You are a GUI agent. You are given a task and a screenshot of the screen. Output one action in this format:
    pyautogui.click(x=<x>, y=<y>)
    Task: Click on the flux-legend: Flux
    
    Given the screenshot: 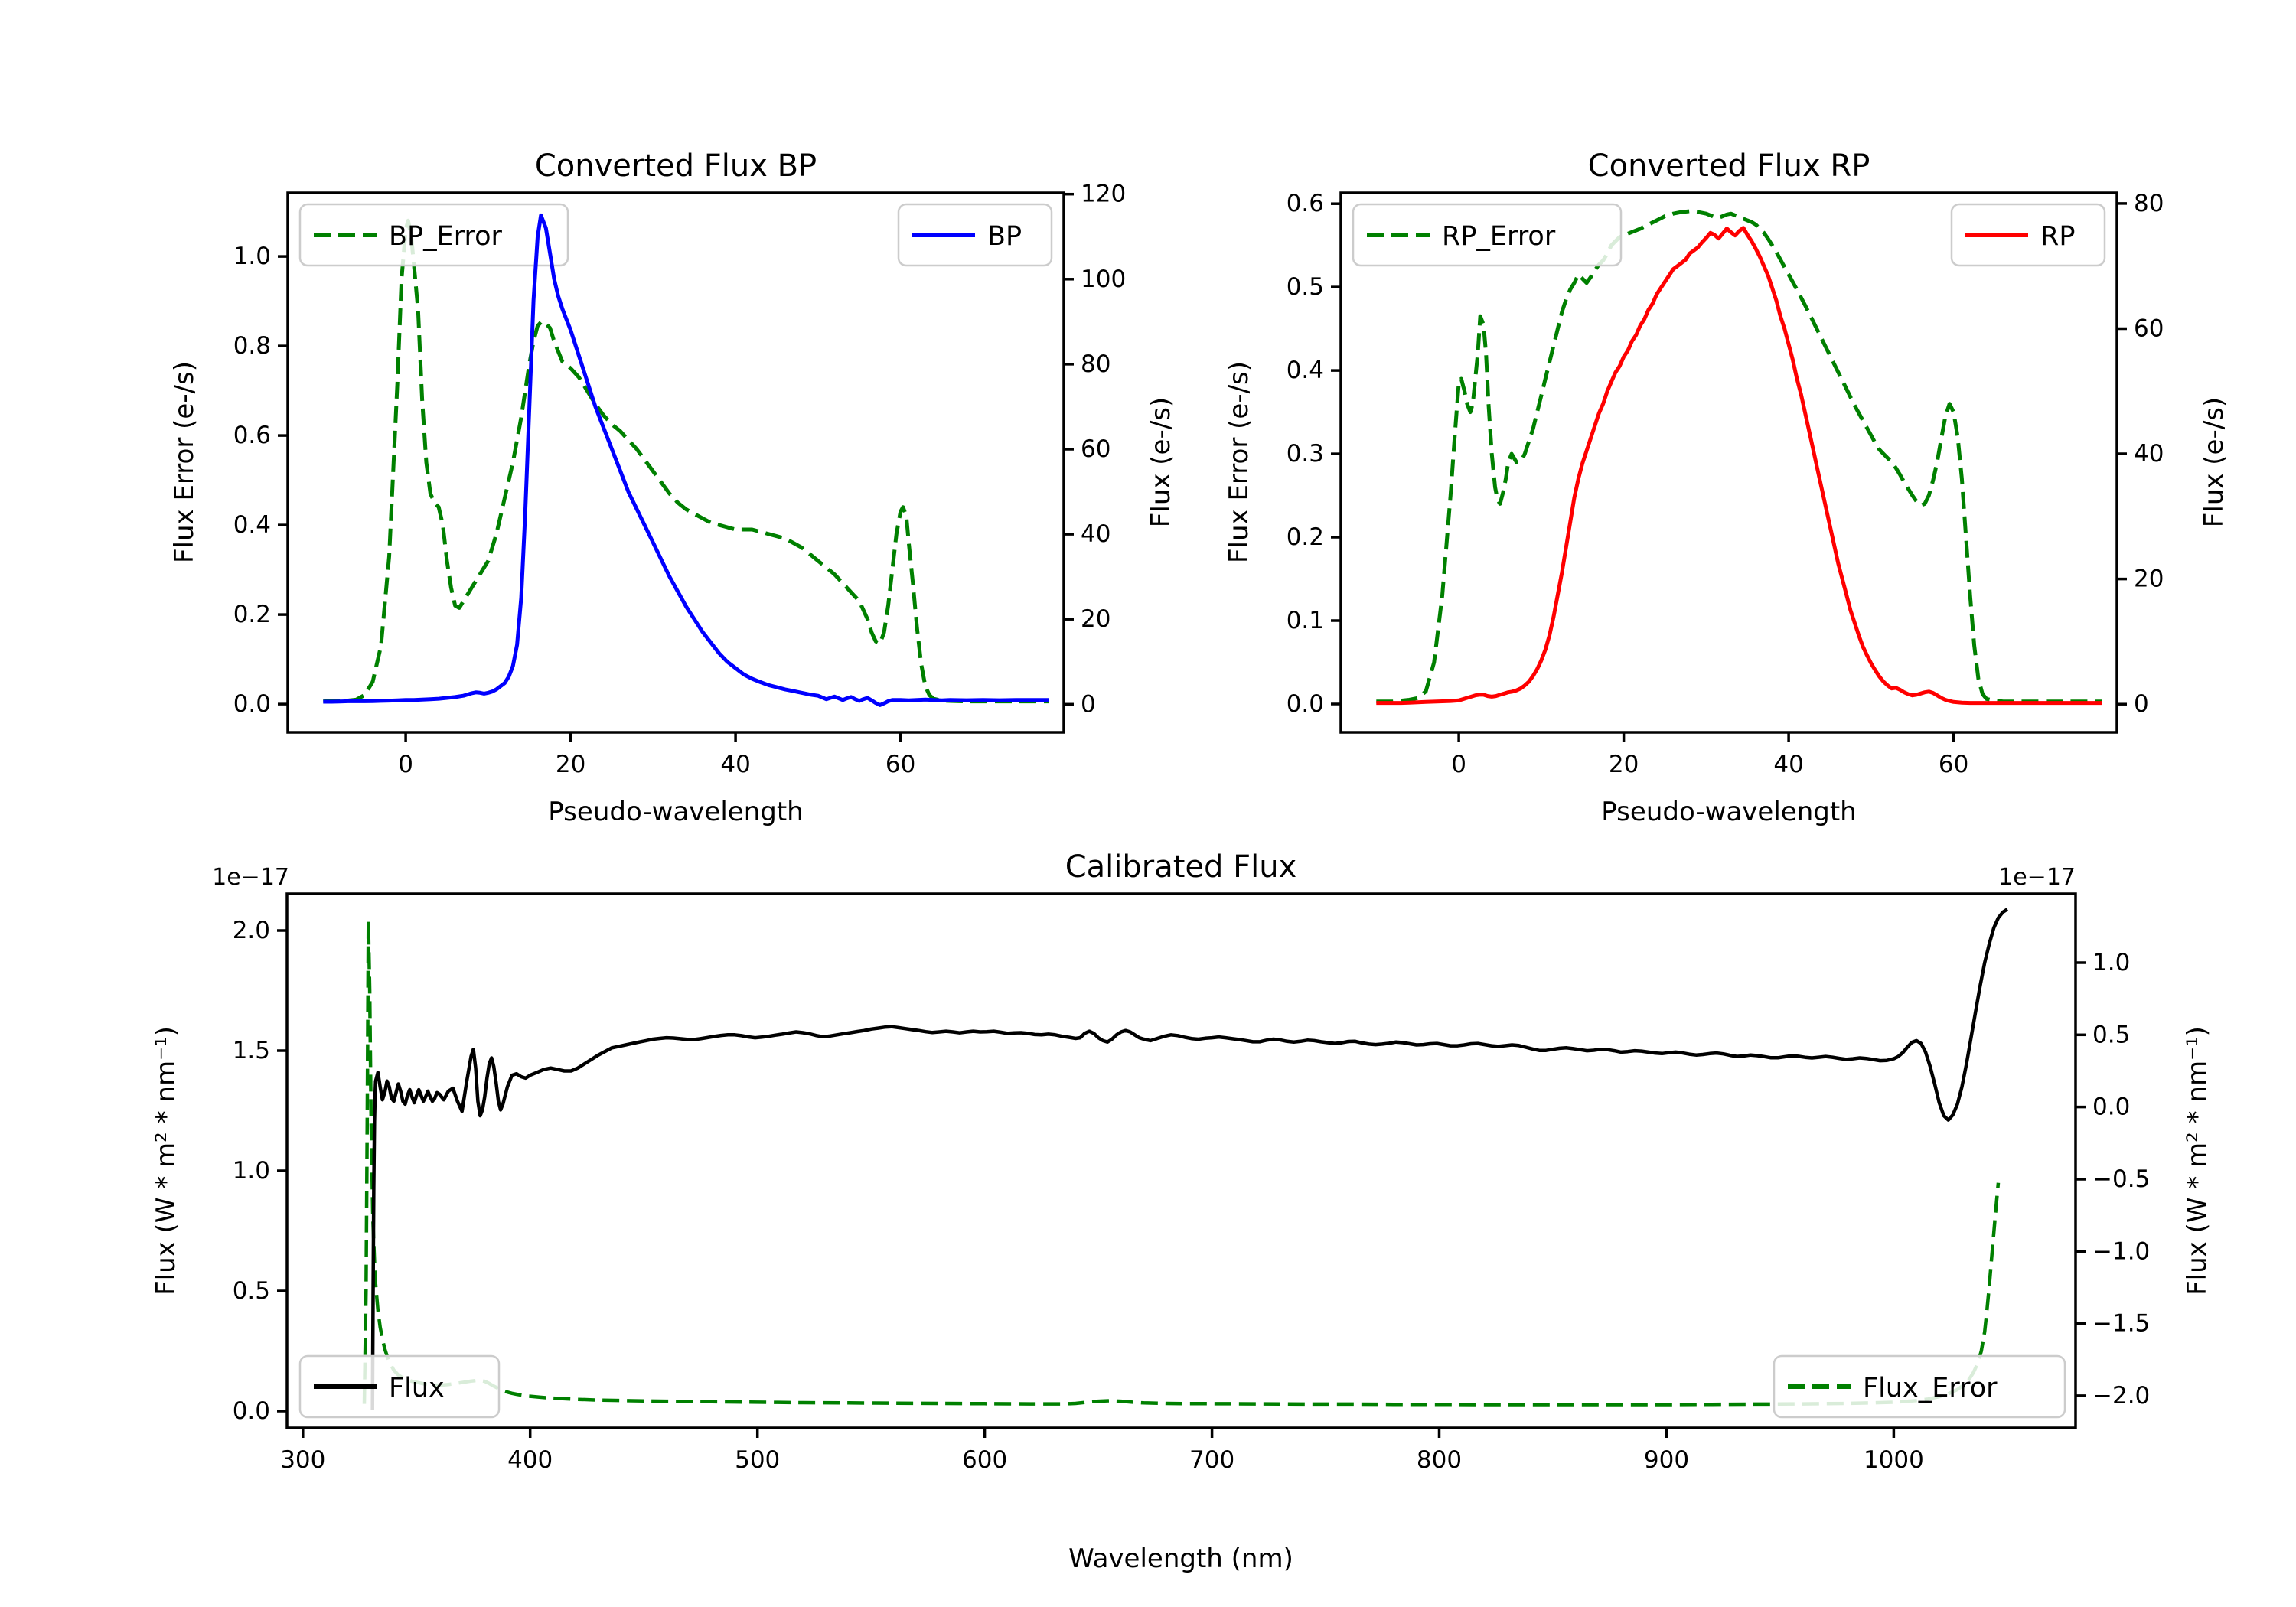 What is the action you would take?
    pyautogui.click(x=399, y=1386)
    